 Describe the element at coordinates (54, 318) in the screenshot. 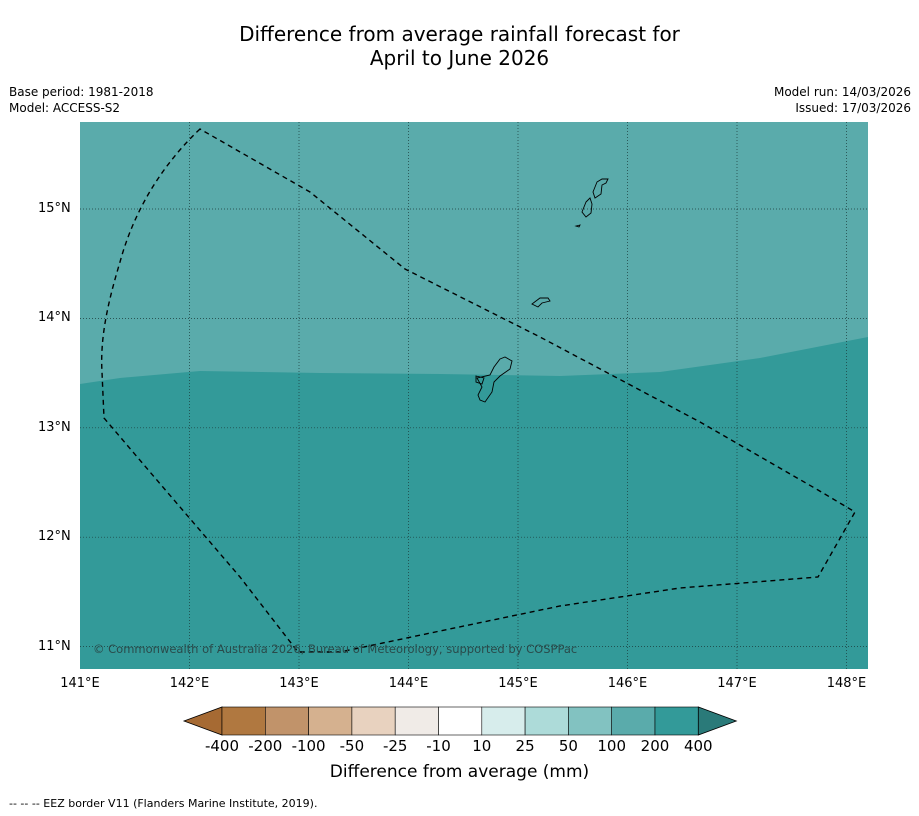

I see `lat-tick-label: 14°N` at that location.